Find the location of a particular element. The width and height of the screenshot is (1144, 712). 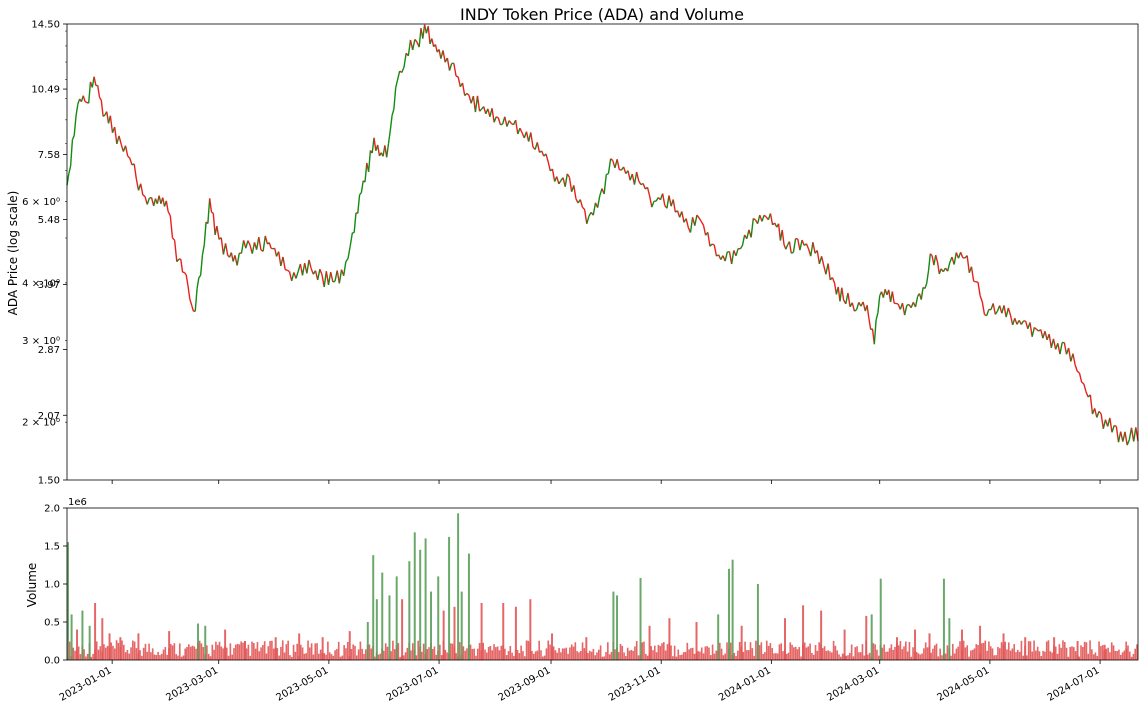

price-y-tick-label: 14.50 is located at coordinates (45, 25).